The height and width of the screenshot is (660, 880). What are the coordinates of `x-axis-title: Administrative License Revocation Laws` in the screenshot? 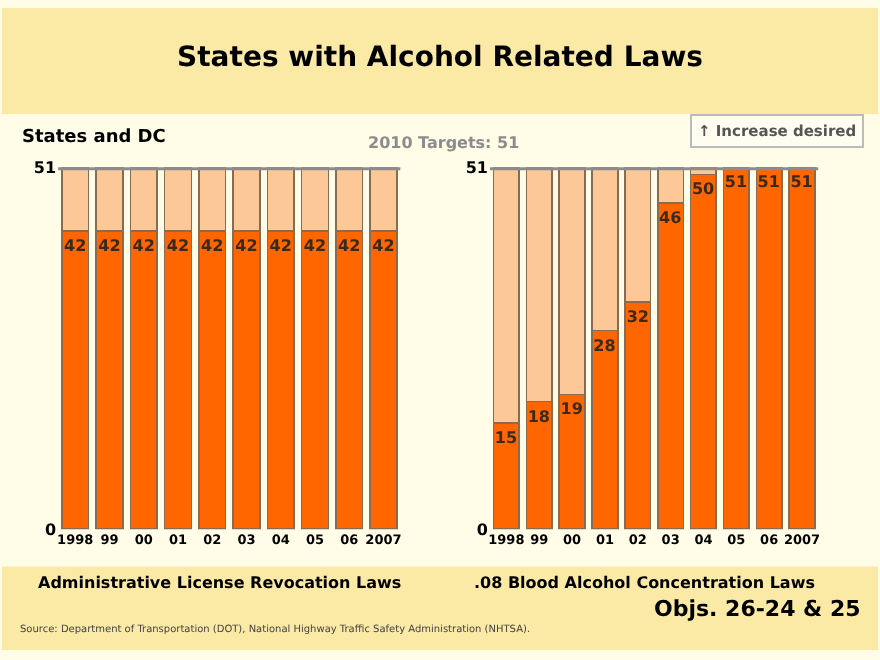 It's located at (220, 583).